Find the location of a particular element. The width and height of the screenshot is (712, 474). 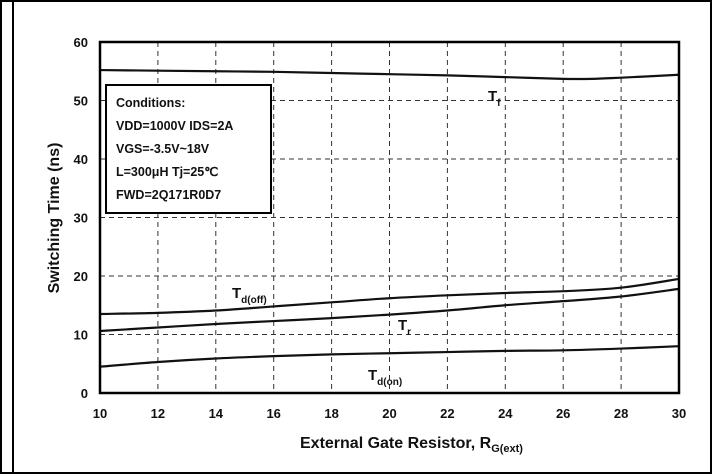

label-tf-main: T is located at coordinates (492, 96).